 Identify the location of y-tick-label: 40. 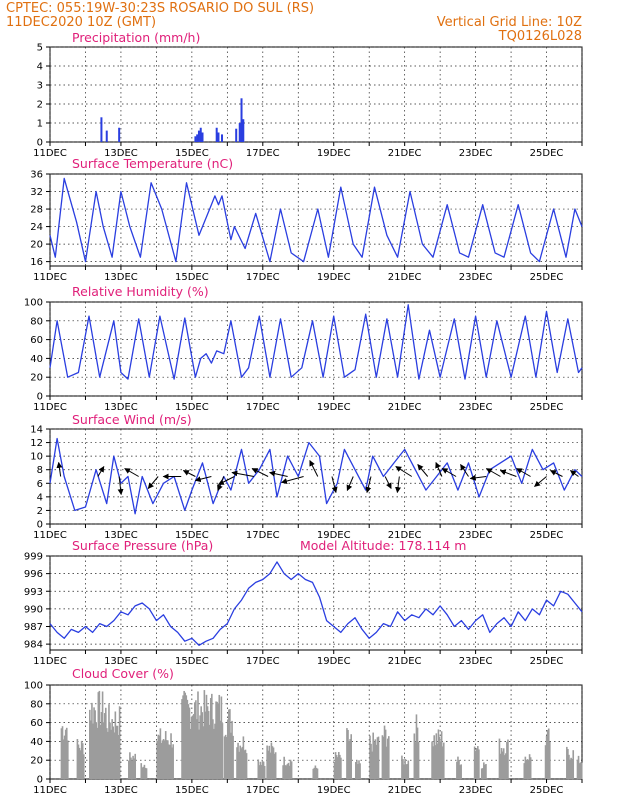
(36, 742).